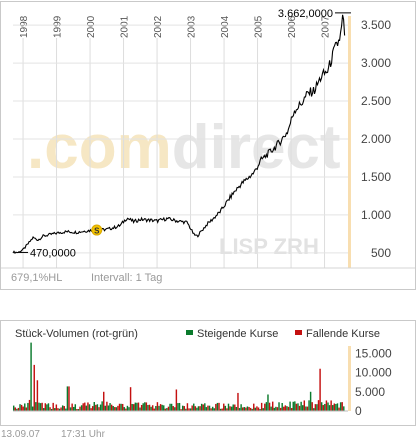 The width and height of the screenshot is (417, 443). I want to click on x-tick-label: 2001, so click(125, 26).